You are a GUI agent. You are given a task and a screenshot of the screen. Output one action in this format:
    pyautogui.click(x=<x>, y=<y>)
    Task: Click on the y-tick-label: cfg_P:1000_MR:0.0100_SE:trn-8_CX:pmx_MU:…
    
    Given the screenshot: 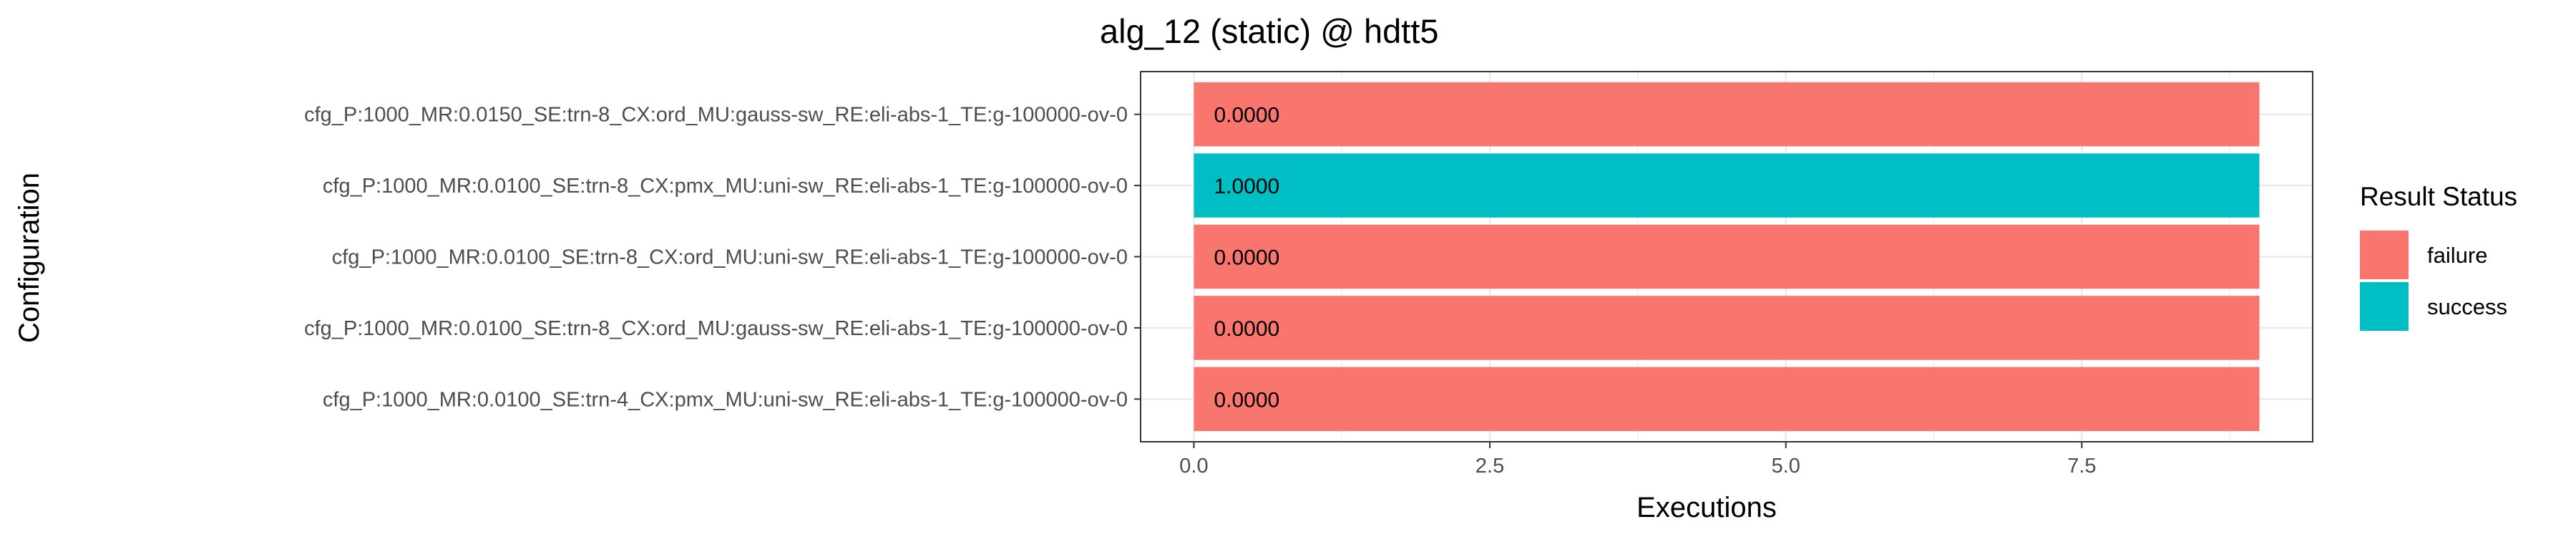 What is the action you would take?
    pyautogui.click(x=725, y=186)
    